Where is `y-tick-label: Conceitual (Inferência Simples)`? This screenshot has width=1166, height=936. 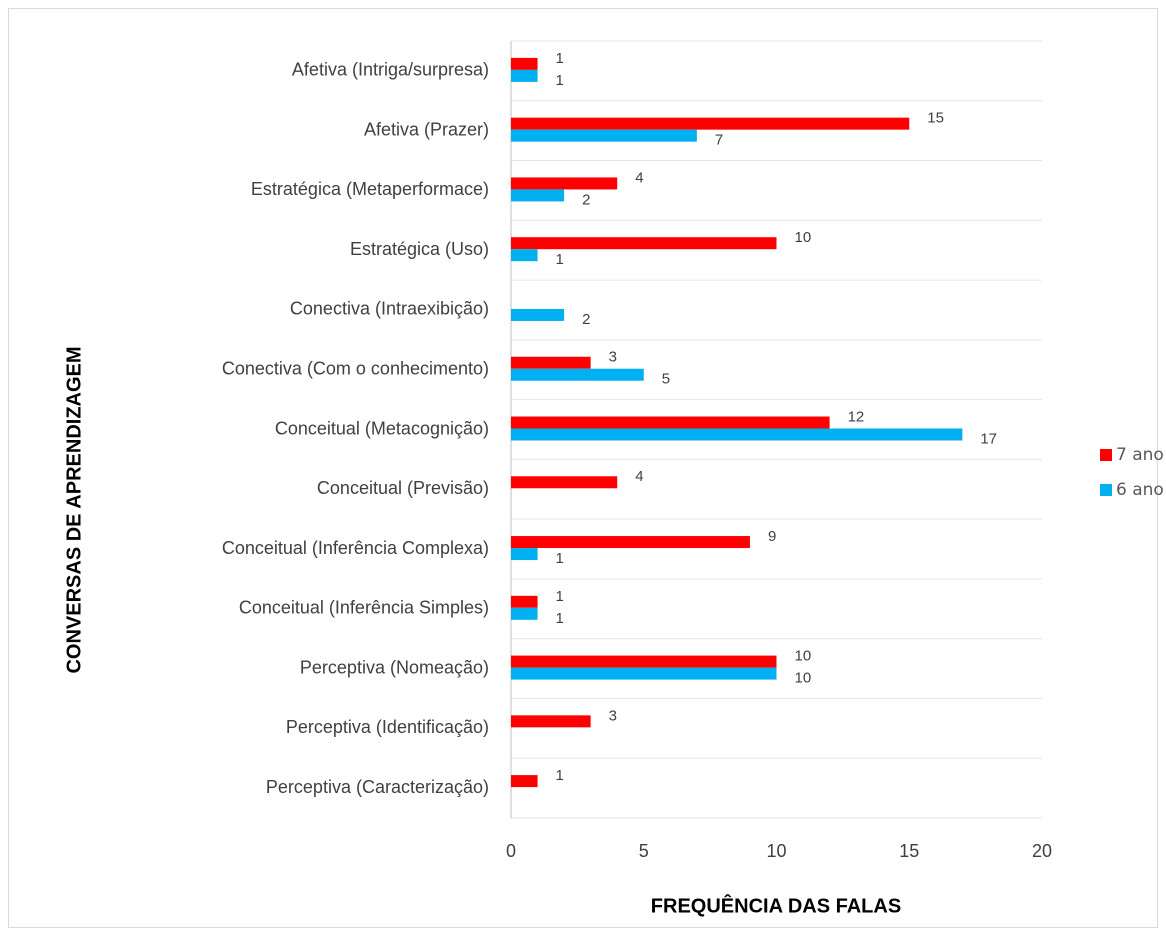 y-tick-label: Conceitual (Inferência Simples) is located at coordinates (364, 608).